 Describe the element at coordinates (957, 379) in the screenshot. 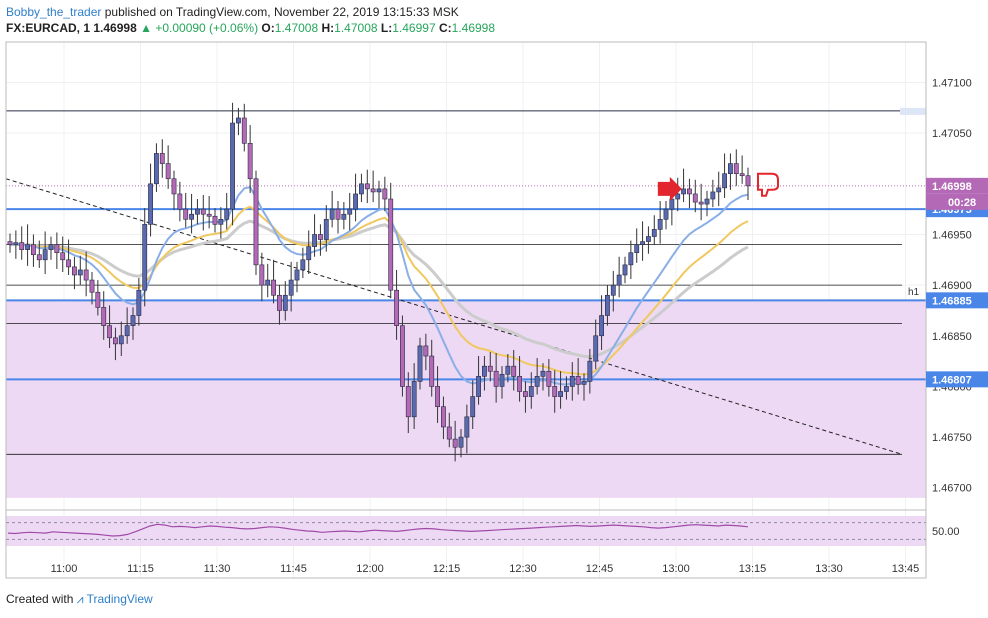

I see `level-tag` at that location.